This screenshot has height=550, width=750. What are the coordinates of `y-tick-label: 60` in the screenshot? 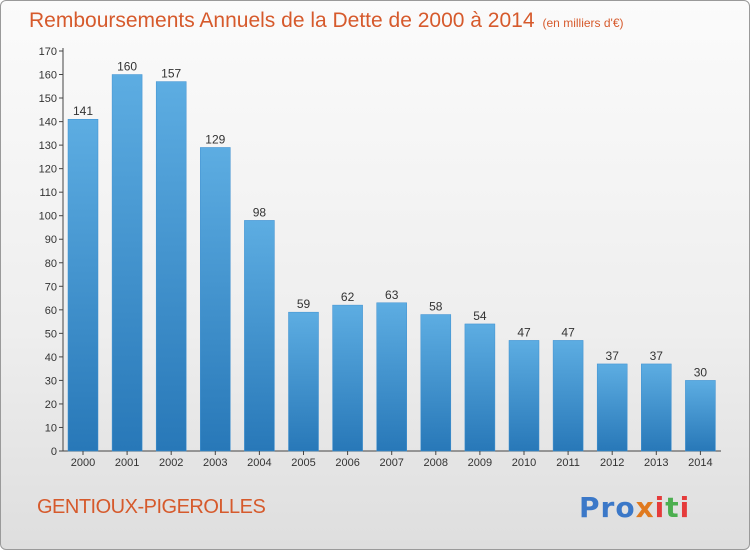 It's located at (51, 311).